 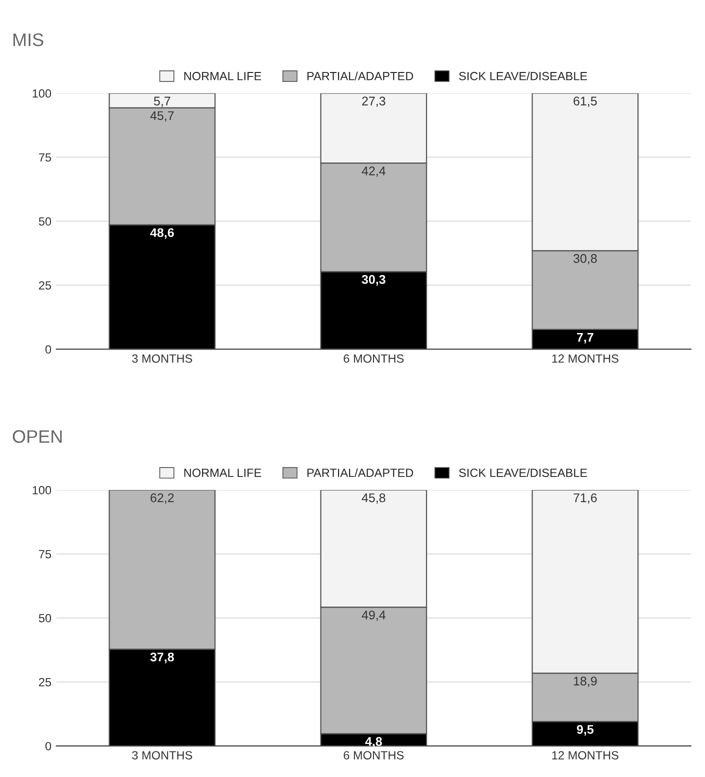 What do you see at coordinates (585, 101) in the screenshot?
I see `data-label: 61,5` at bounding box center [585, 101].